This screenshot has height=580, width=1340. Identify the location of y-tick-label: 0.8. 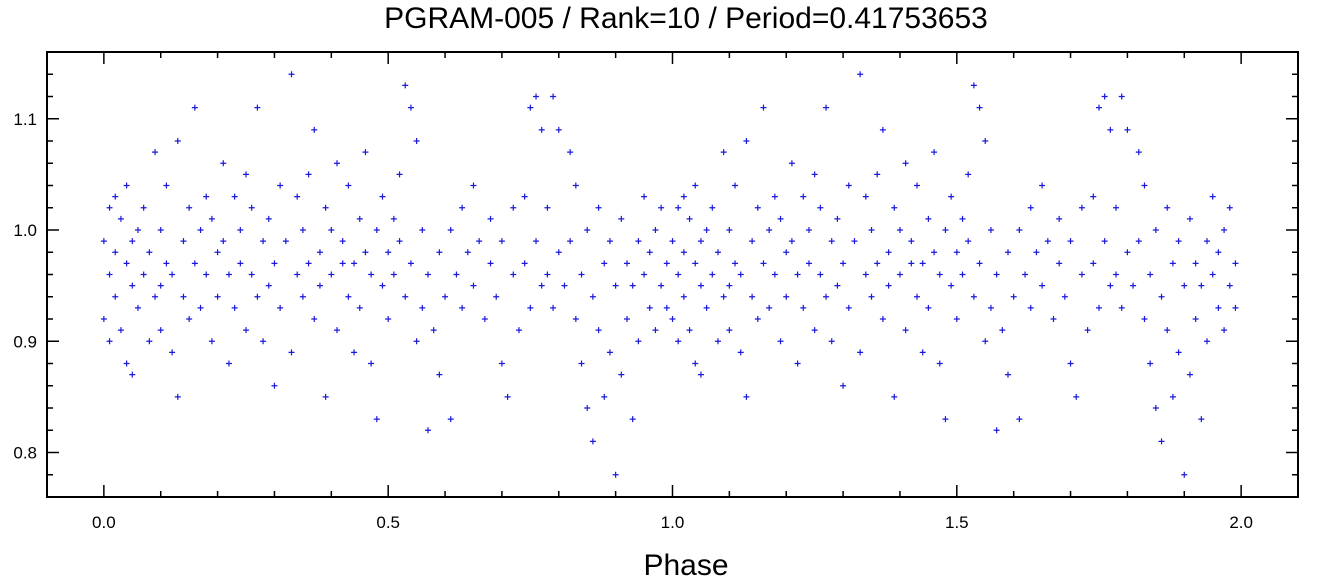
(25, 453).